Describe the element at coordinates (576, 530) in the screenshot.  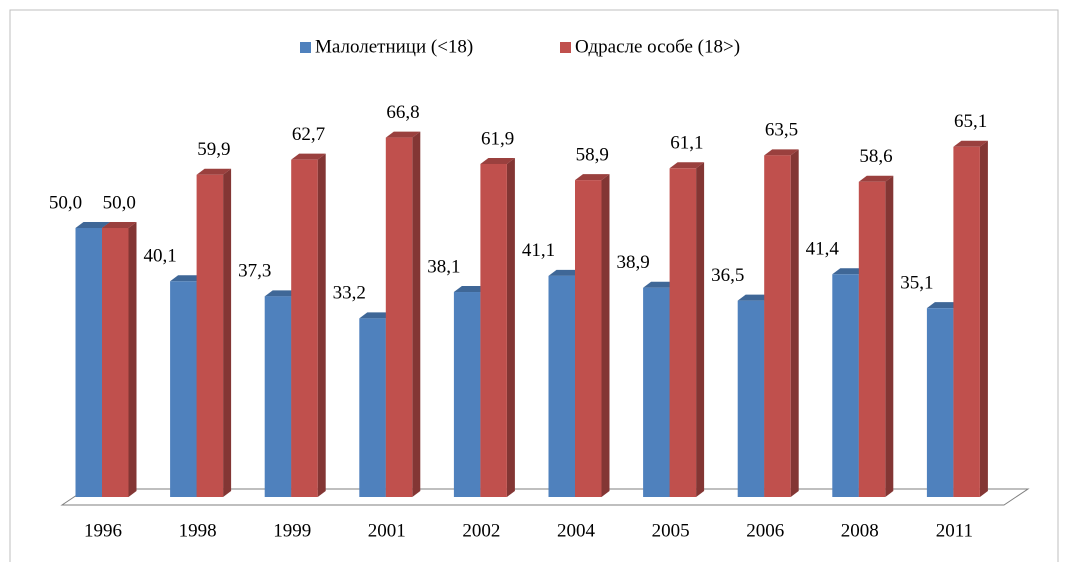
I see `x-tick-label: 2004` at that location.